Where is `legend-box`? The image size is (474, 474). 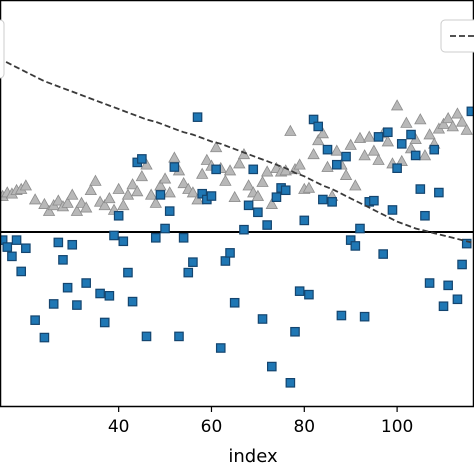 legend-box is located at coordinates (457, 36).